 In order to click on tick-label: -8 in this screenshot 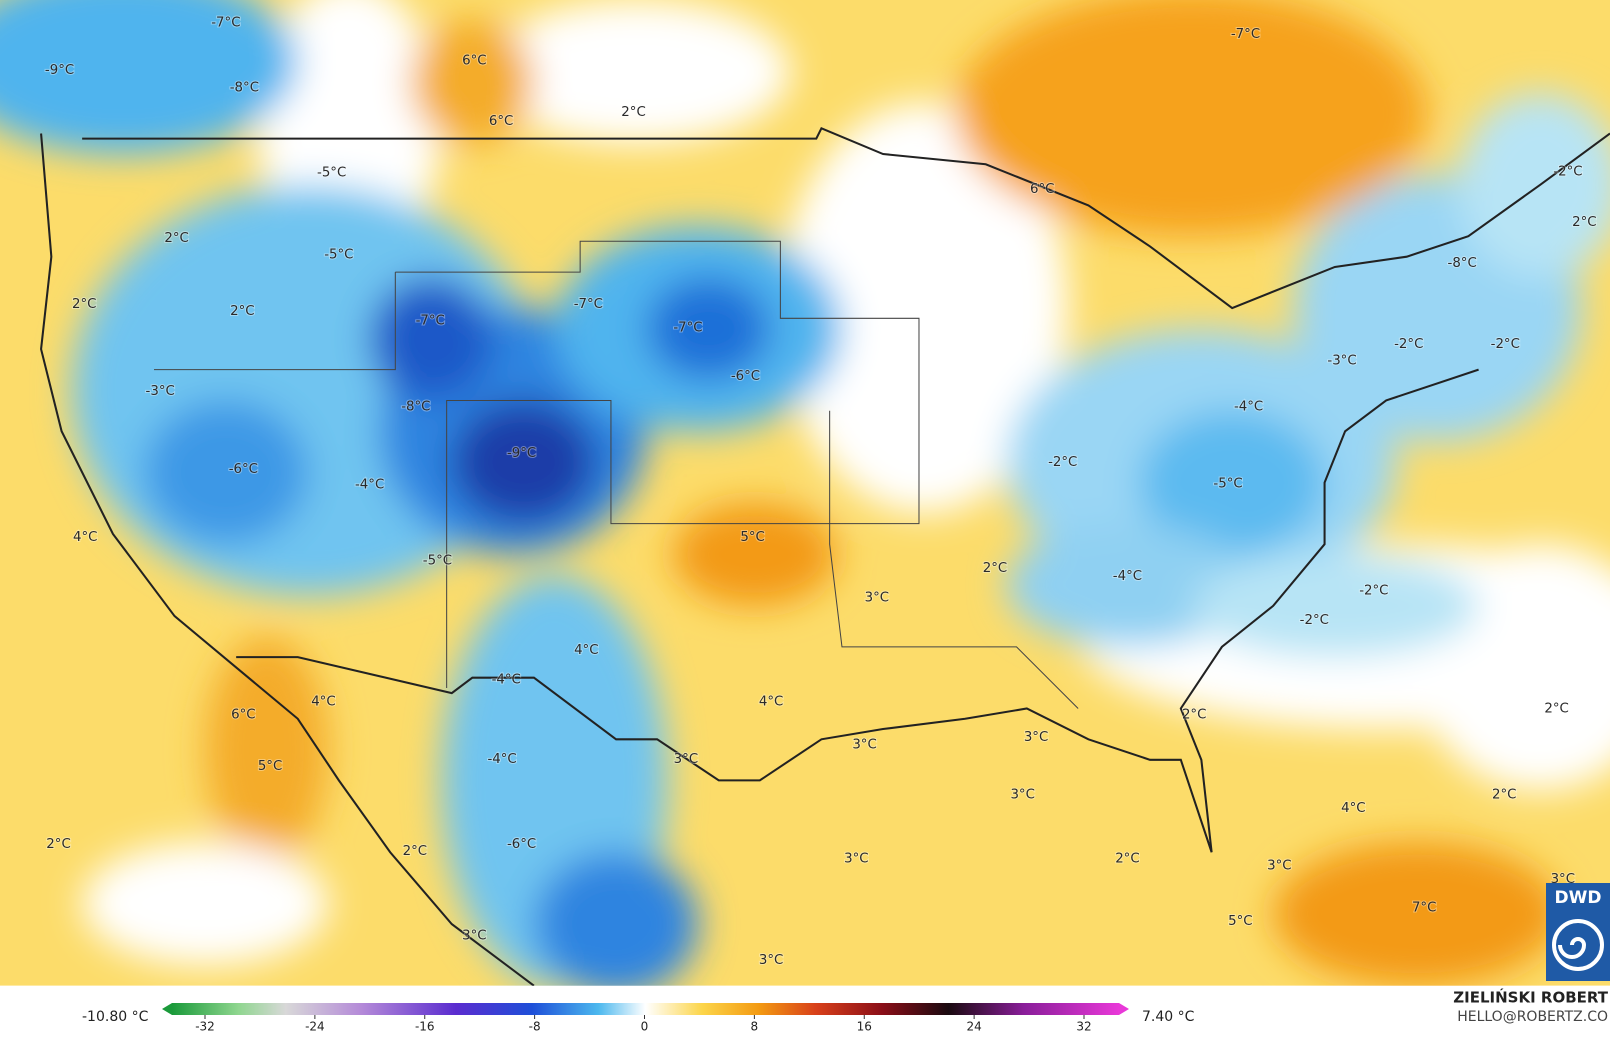, I will do `click(535, 1027)`.